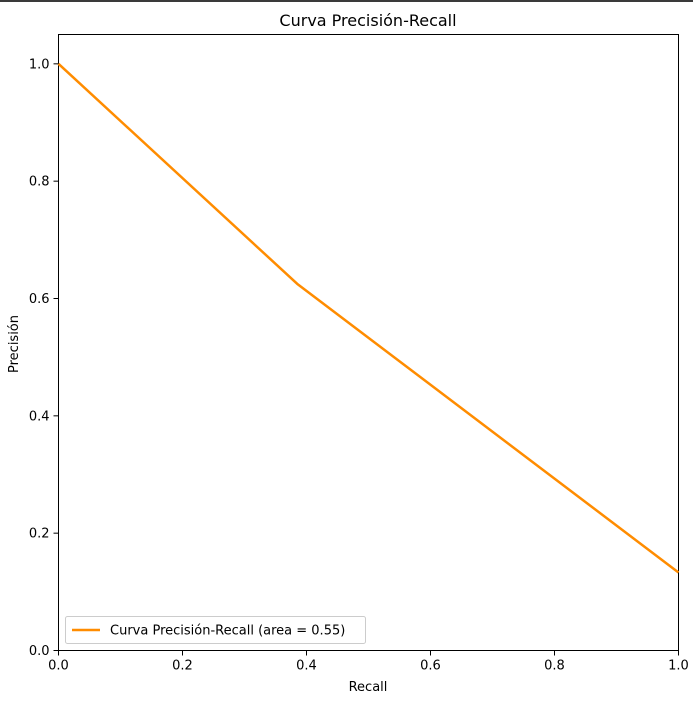 This screenshot has width=693, height=702. Describe the element at coordinates (39, 299) in the screenshot. I see `y-tick-label: 0.6` at that location.